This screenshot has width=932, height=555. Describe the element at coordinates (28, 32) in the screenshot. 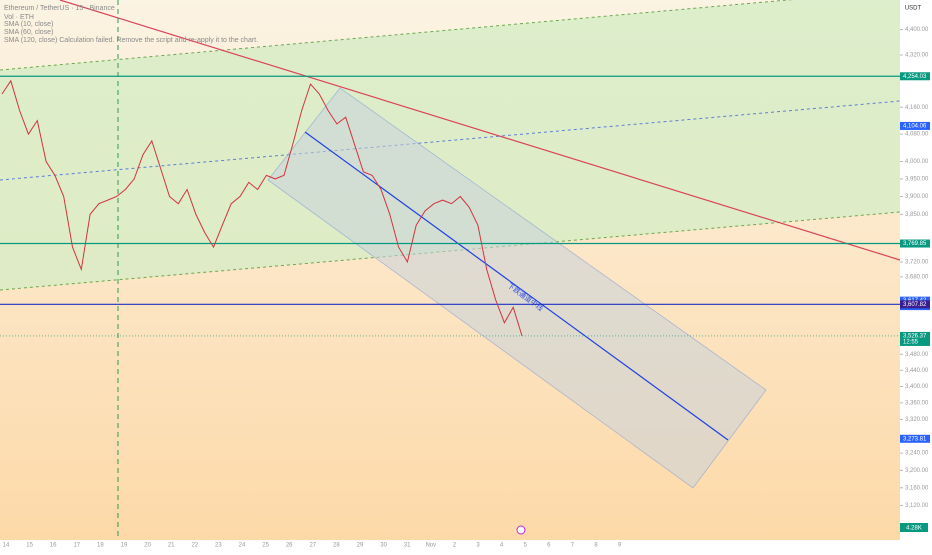

I see `indicator: SMA (60, close)` at that location.